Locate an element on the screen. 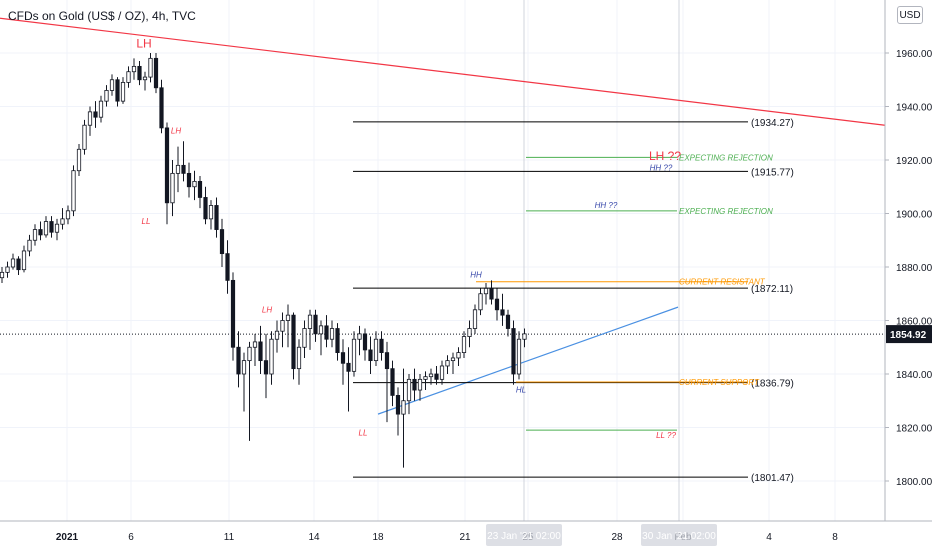  x-tick-label: 4 is located at coordinates (769, 537).